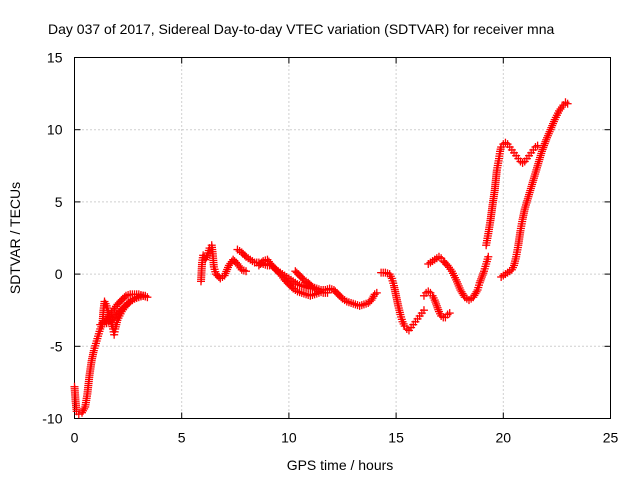  What do you see at coordinates (59, 274) in the screenshot?
I see `y-tick-label: 0` at bounding box center [59, 274].